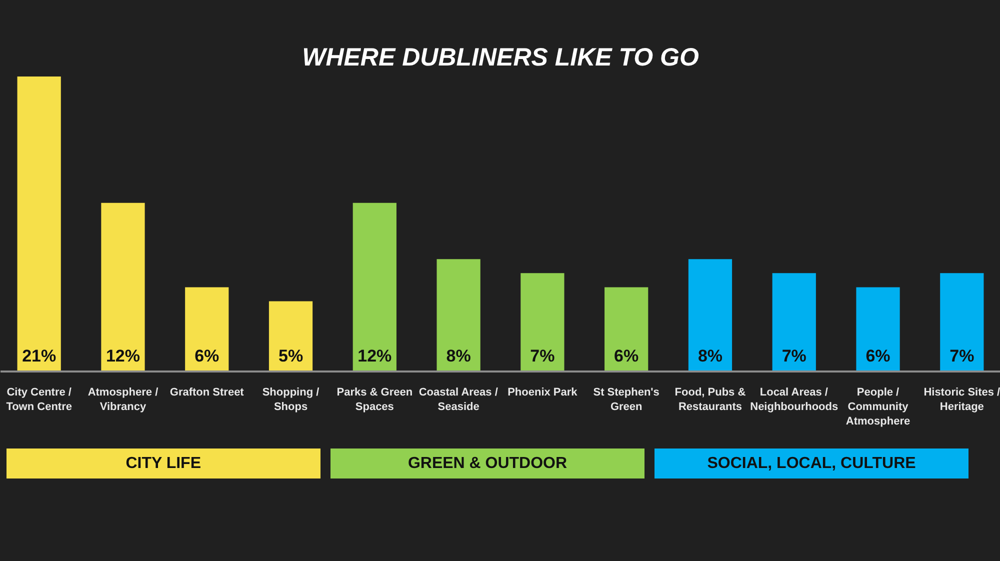 The width and height of the screenshot is (1000, 561). Describe the element at coordinates (543, 392) in the screenshot. I see `x-tick-label: Phoenix Park` at that location.